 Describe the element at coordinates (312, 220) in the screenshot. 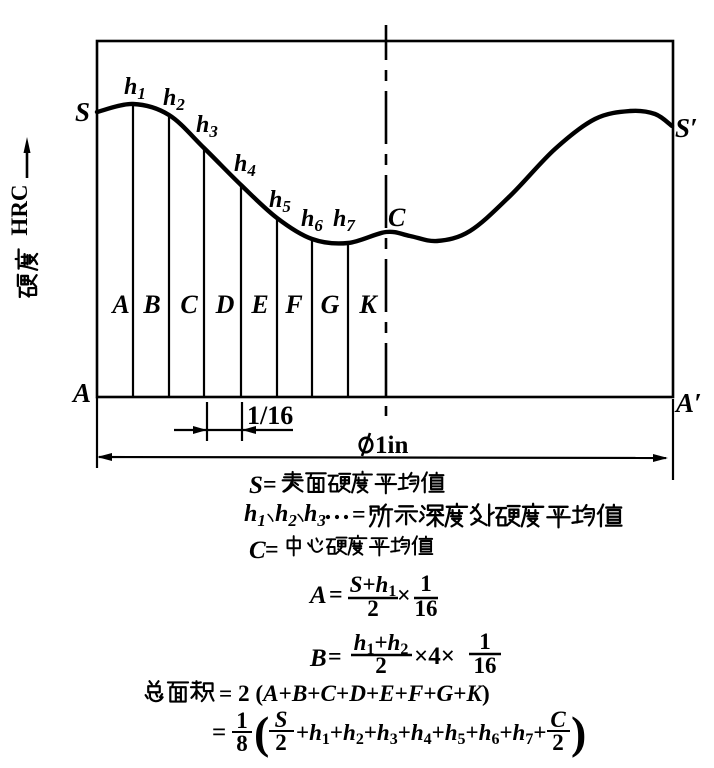

I see `svg-text: h6` at that location.